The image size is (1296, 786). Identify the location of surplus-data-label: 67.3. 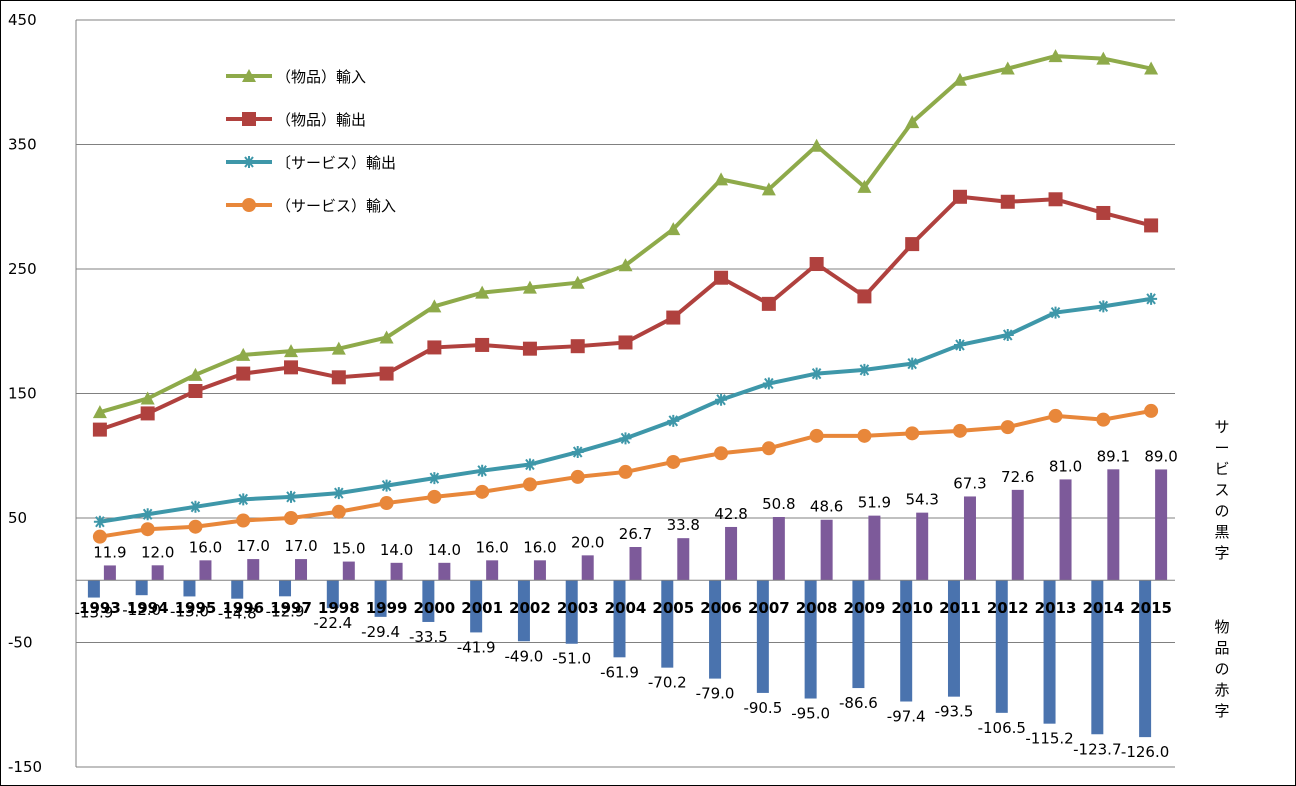
(969, 483).